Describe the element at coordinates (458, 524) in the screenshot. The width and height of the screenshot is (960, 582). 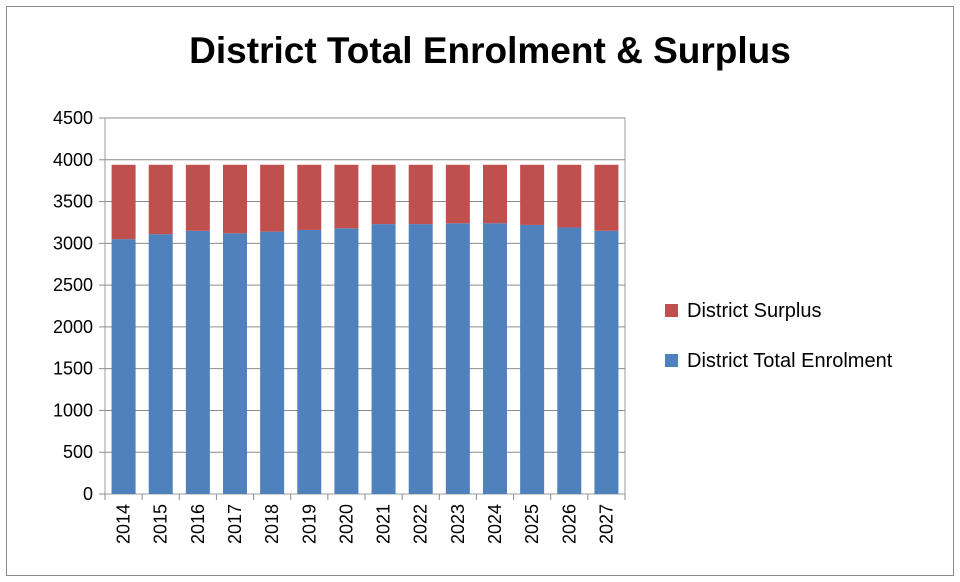
I see `x-tick-label: 2023` at that location.